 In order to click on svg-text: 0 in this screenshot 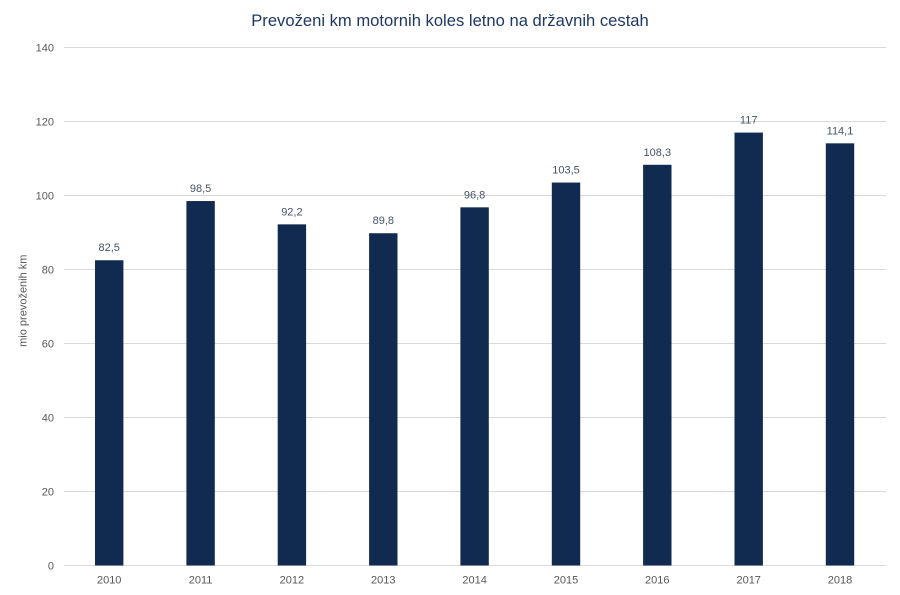, I will do `click(51, 566)`.